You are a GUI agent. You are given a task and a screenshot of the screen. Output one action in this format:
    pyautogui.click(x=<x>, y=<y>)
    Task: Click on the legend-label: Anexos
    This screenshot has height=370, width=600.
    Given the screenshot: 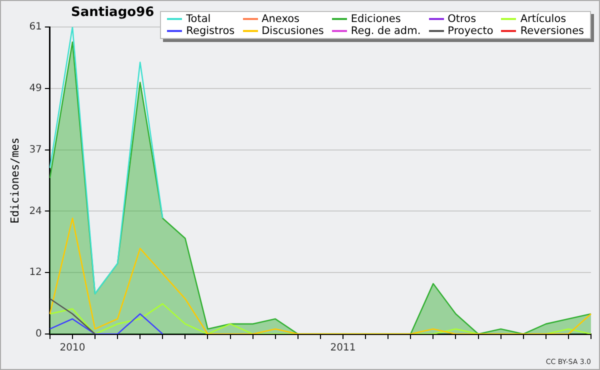 What is the action you would take?
    pyautogui.click(x=281, y=19)
    